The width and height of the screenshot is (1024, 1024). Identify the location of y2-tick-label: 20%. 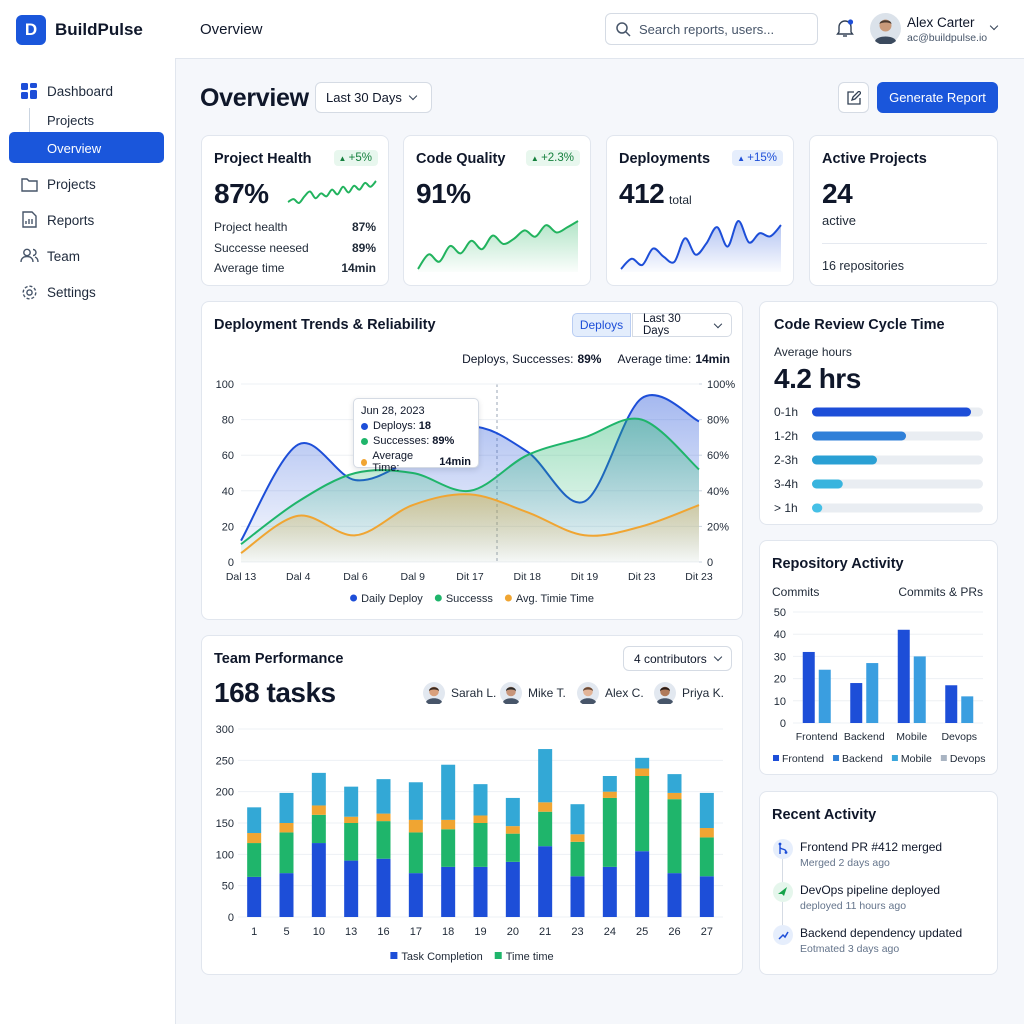
(718, 527).